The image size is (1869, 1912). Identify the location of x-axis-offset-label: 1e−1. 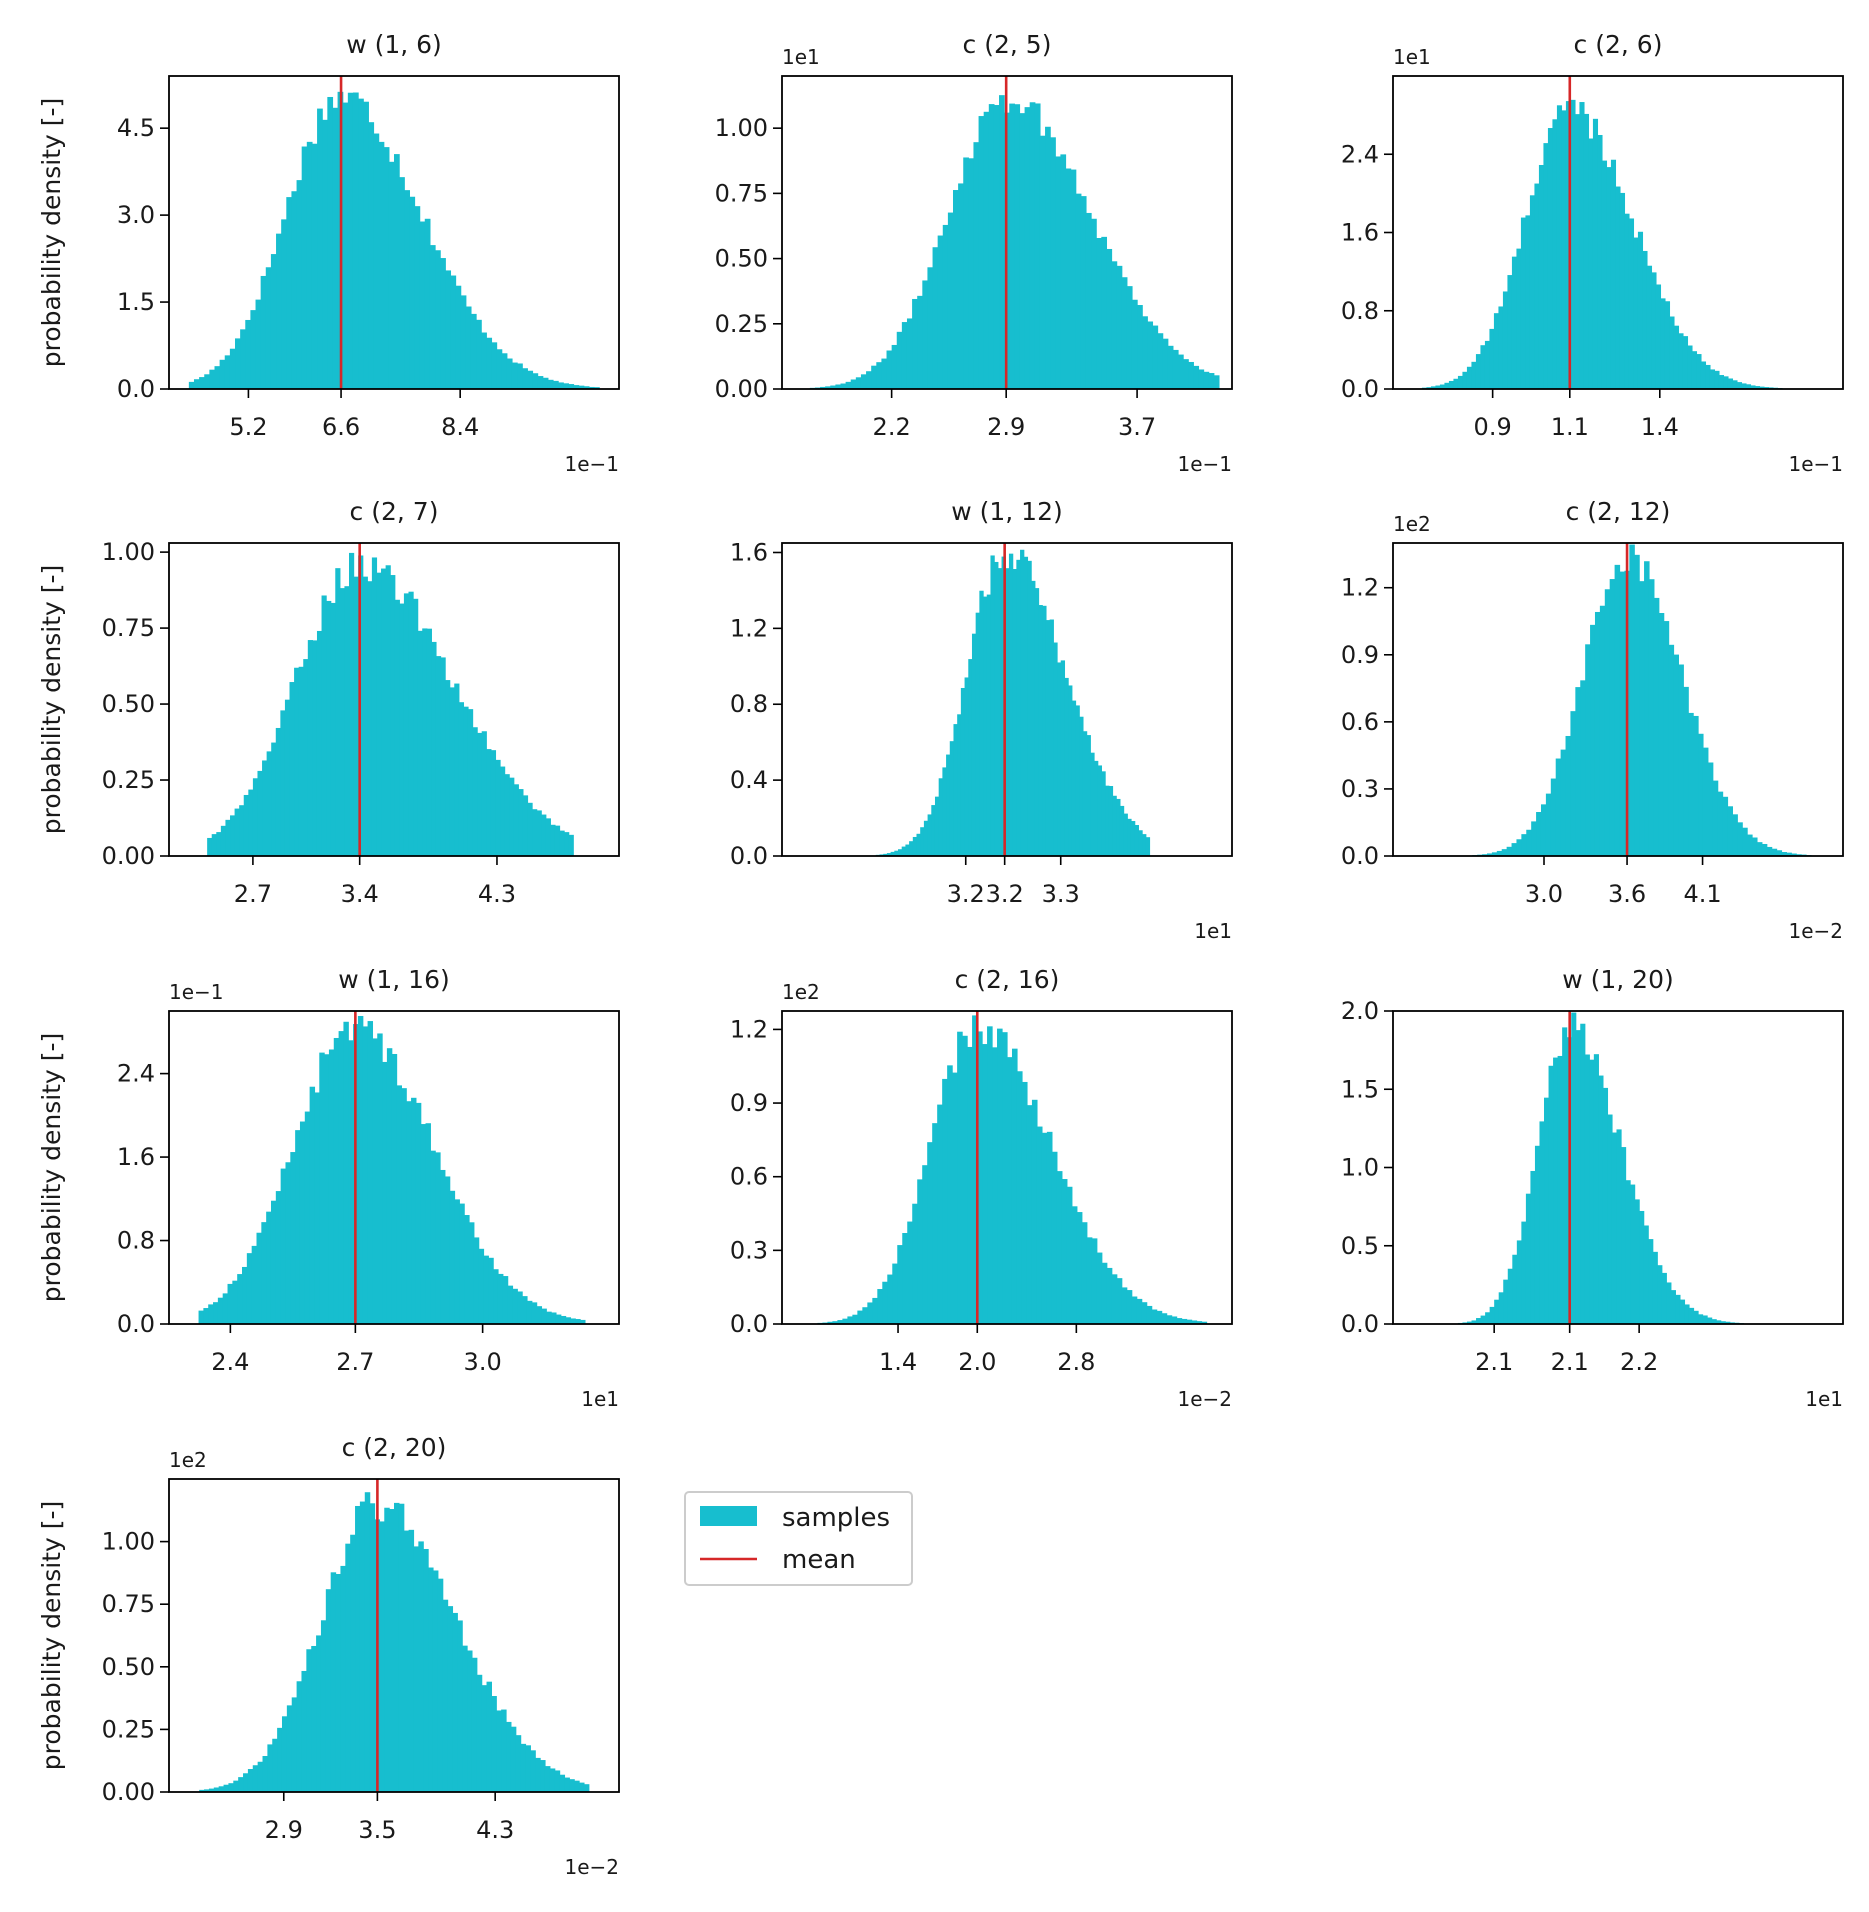
(591, 464).